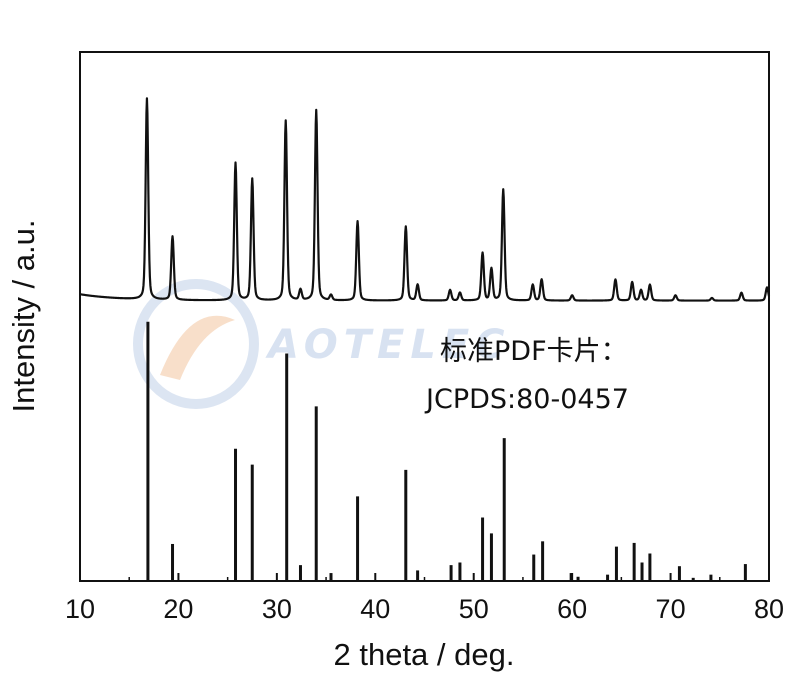 The width and height of the screenshot is (800, 687). I want to click on x-tick-label: 40, so click(375, 609).